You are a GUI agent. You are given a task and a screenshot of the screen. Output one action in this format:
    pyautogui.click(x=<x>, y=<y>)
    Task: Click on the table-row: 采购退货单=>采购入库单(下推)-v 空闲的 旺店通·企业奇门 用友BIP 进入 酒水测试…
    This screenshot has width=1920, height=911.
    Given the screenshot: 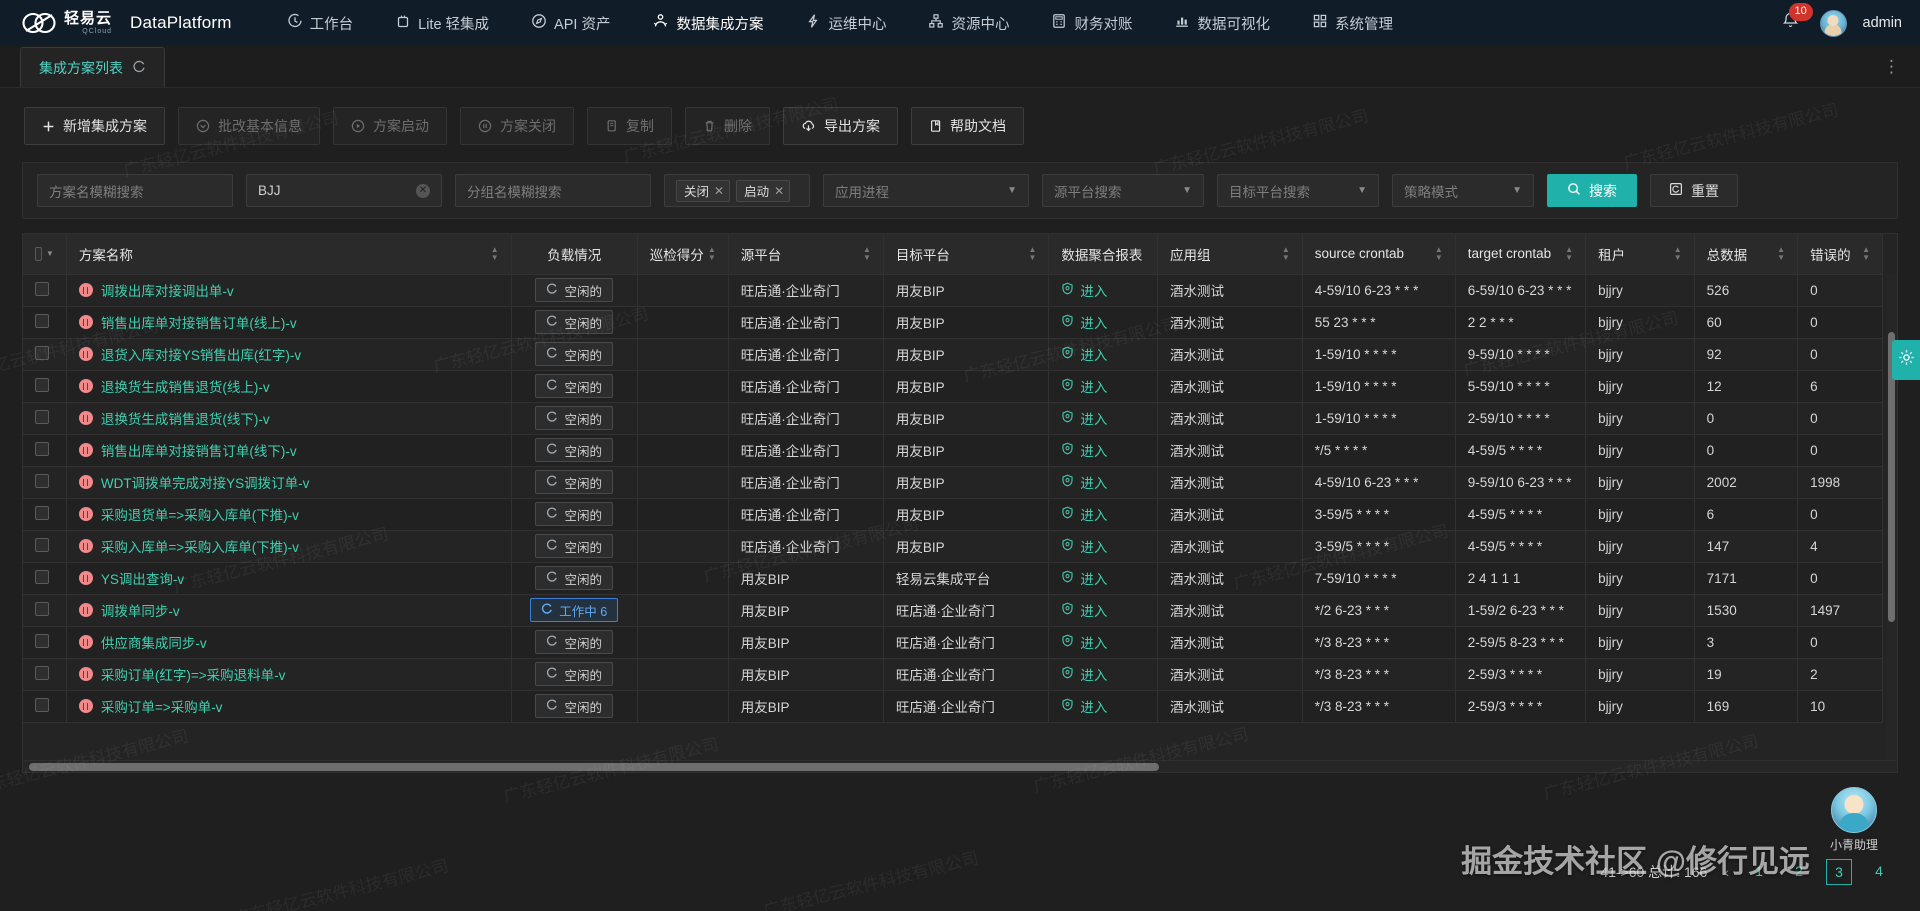 What is the action you would take?
    pyautogui.click(x=953, y=514)
    